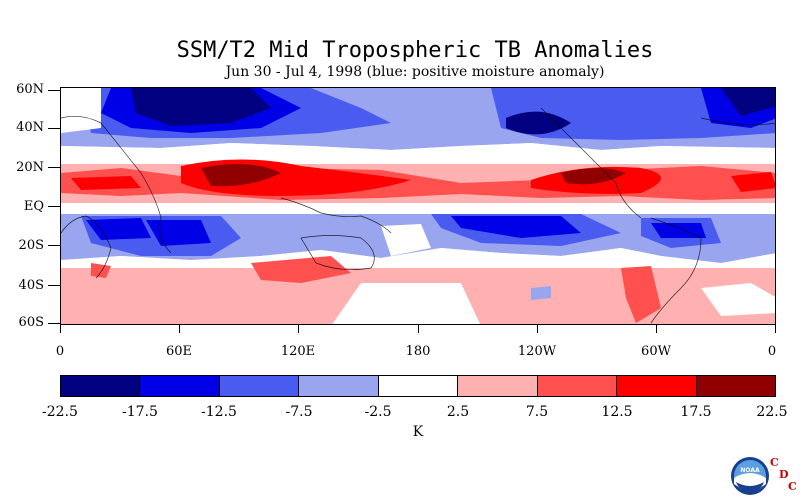 The height and width of the screenshot is (500, 800). What do you see at coordinates (418, 351) in the screenshot?
I see `x-tick-label: 180` at bounding box center [418, 351].